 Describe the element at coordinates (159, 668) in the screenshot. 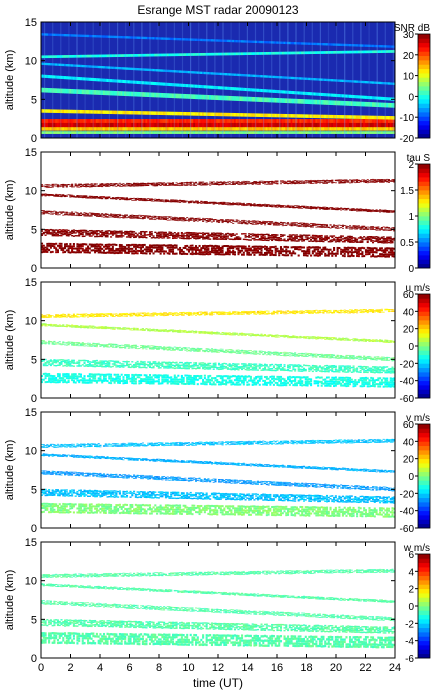

I see `x-tick-label-8: 8` at that location.